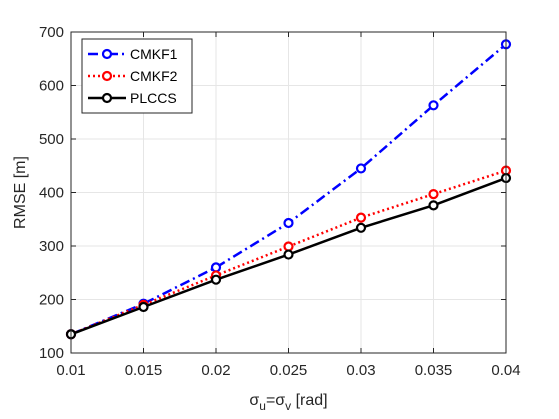  I want to click on legend-item-cmkf2: CMKF2, so click(133, 76).